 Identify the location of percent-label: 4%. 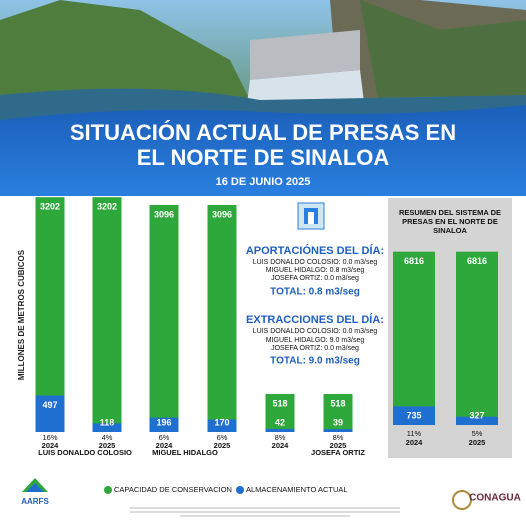
(107, 437).